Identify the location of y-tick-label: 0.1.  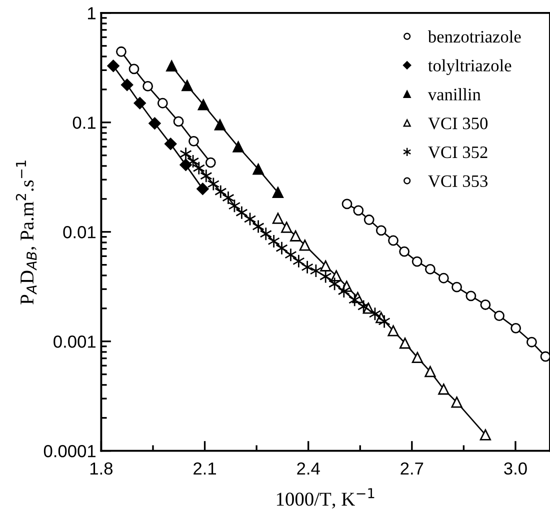
(84, 122).